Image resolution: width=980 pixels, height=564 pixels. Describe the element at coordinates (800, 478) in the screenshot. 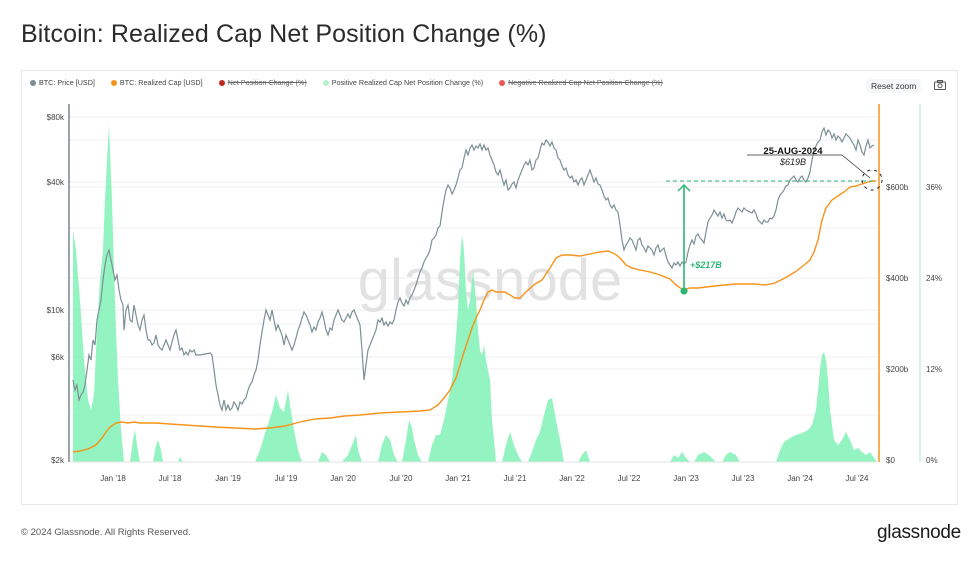

I see `svg-text: Jan '24` at that location.